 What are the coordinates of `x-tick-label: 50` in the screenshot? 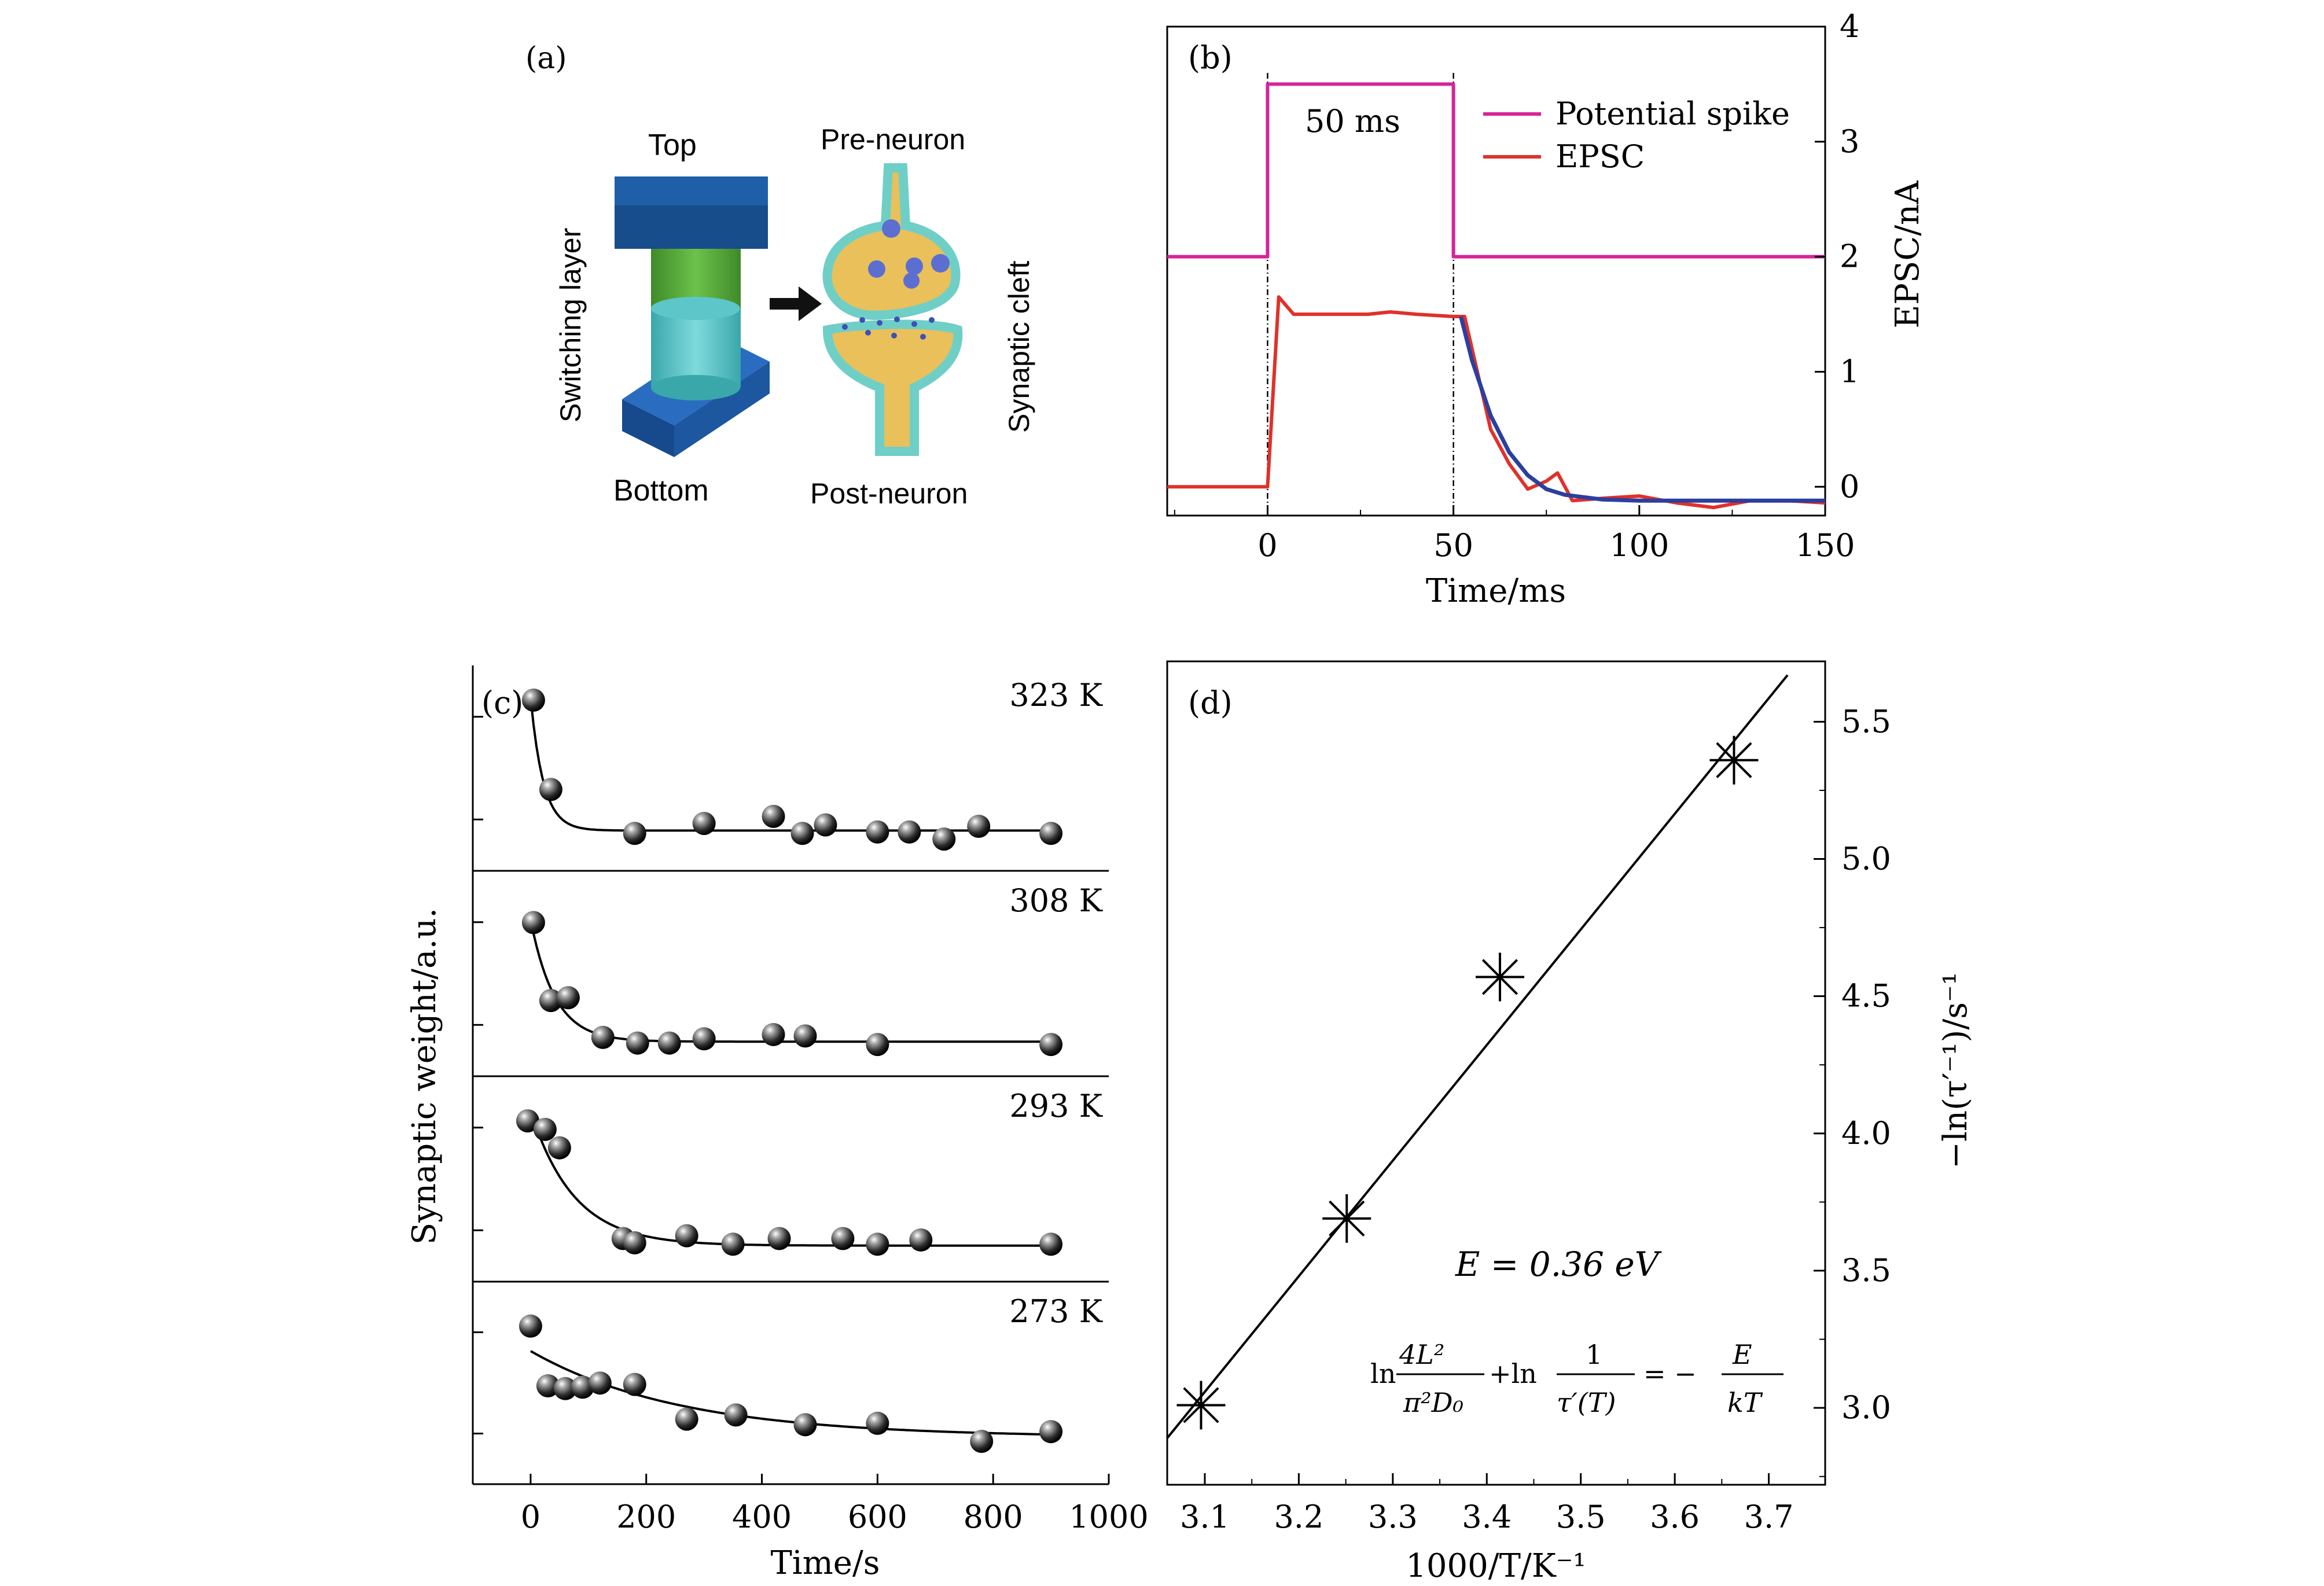 It's located at (1453, 545).